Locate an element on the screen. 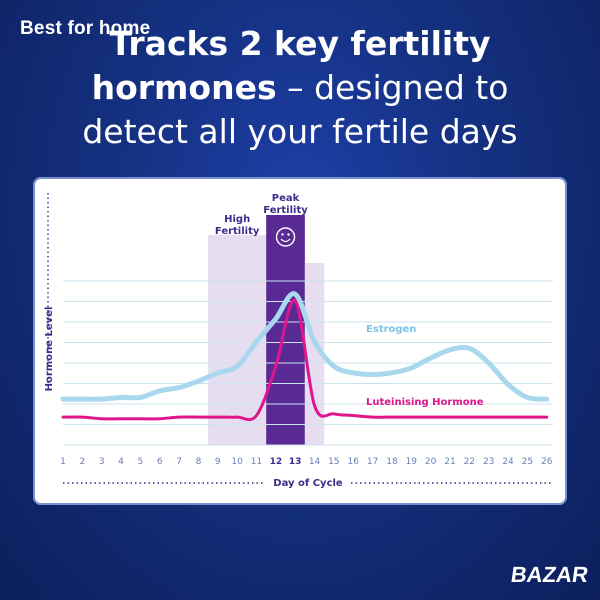  x-tick-label: 3 is located at coordinates (102, 462).